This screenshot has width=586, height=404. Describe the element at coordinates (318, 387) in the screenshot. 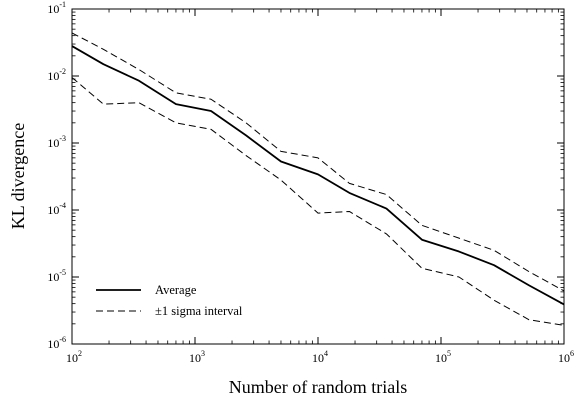

I see `x-axis-title: Number of random trials` at that location.